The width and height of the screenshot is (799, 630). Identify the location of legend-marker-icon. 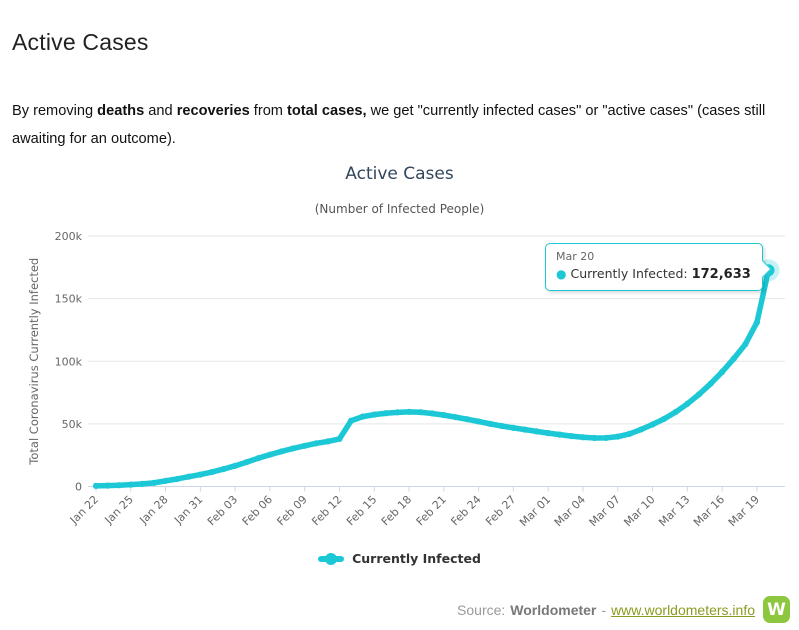
(331, 558).